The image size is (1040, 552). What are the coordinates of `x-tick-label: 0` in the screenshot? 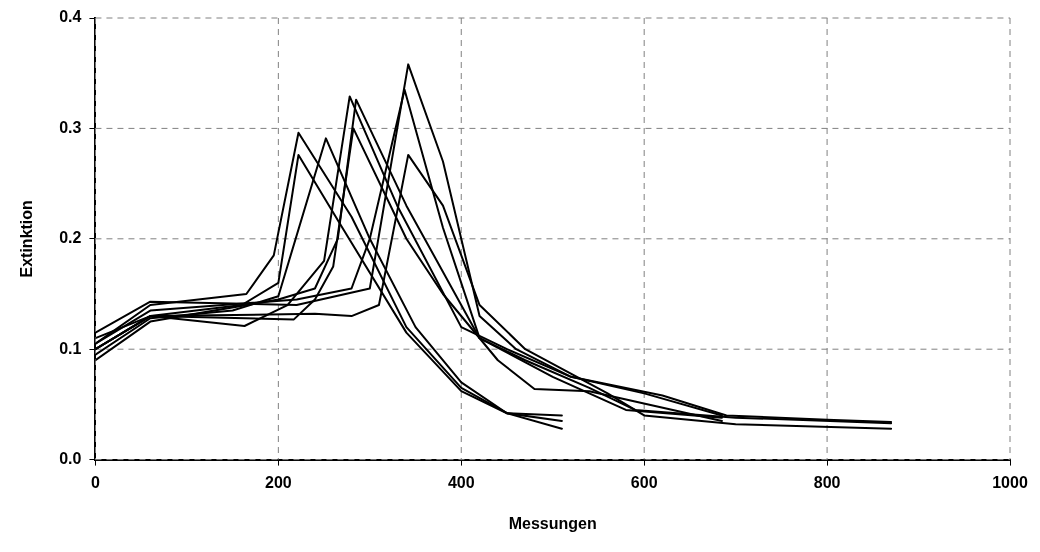 It's located at (95, 482).